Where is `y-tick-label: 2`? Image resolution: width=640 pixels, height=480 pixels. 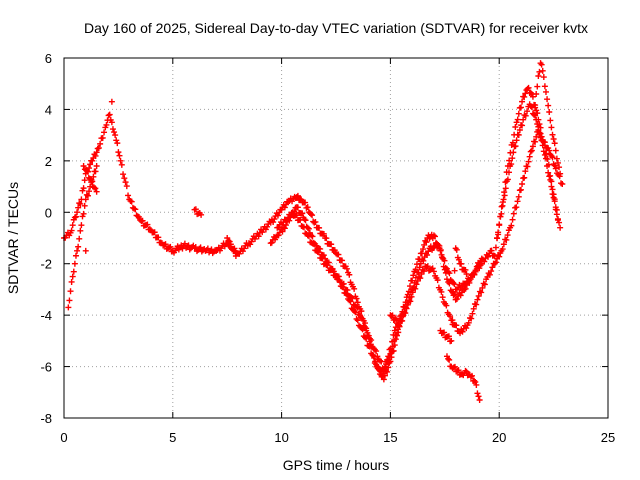 y-tick-label: 2 is located at coordinates (48, 161).